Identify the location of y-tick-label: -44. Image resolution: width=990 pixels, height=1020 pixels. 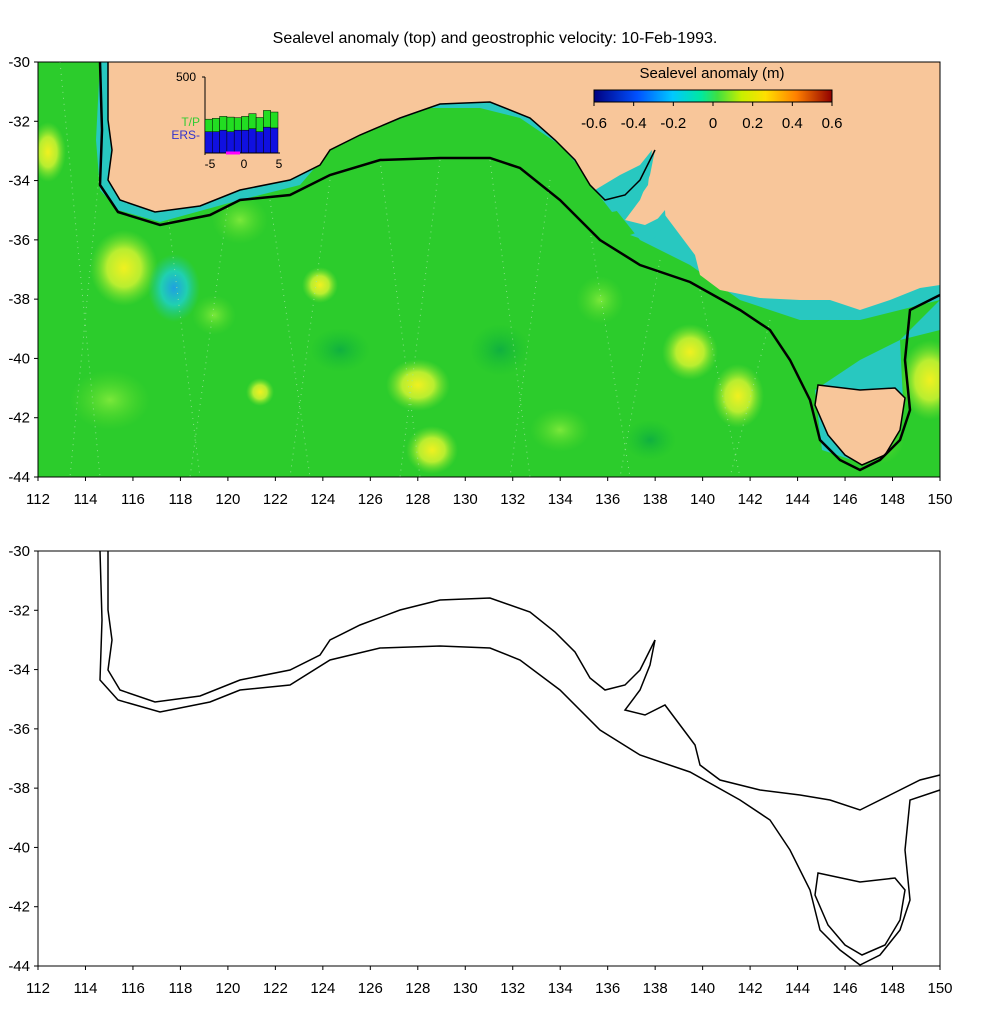
(19, 966).